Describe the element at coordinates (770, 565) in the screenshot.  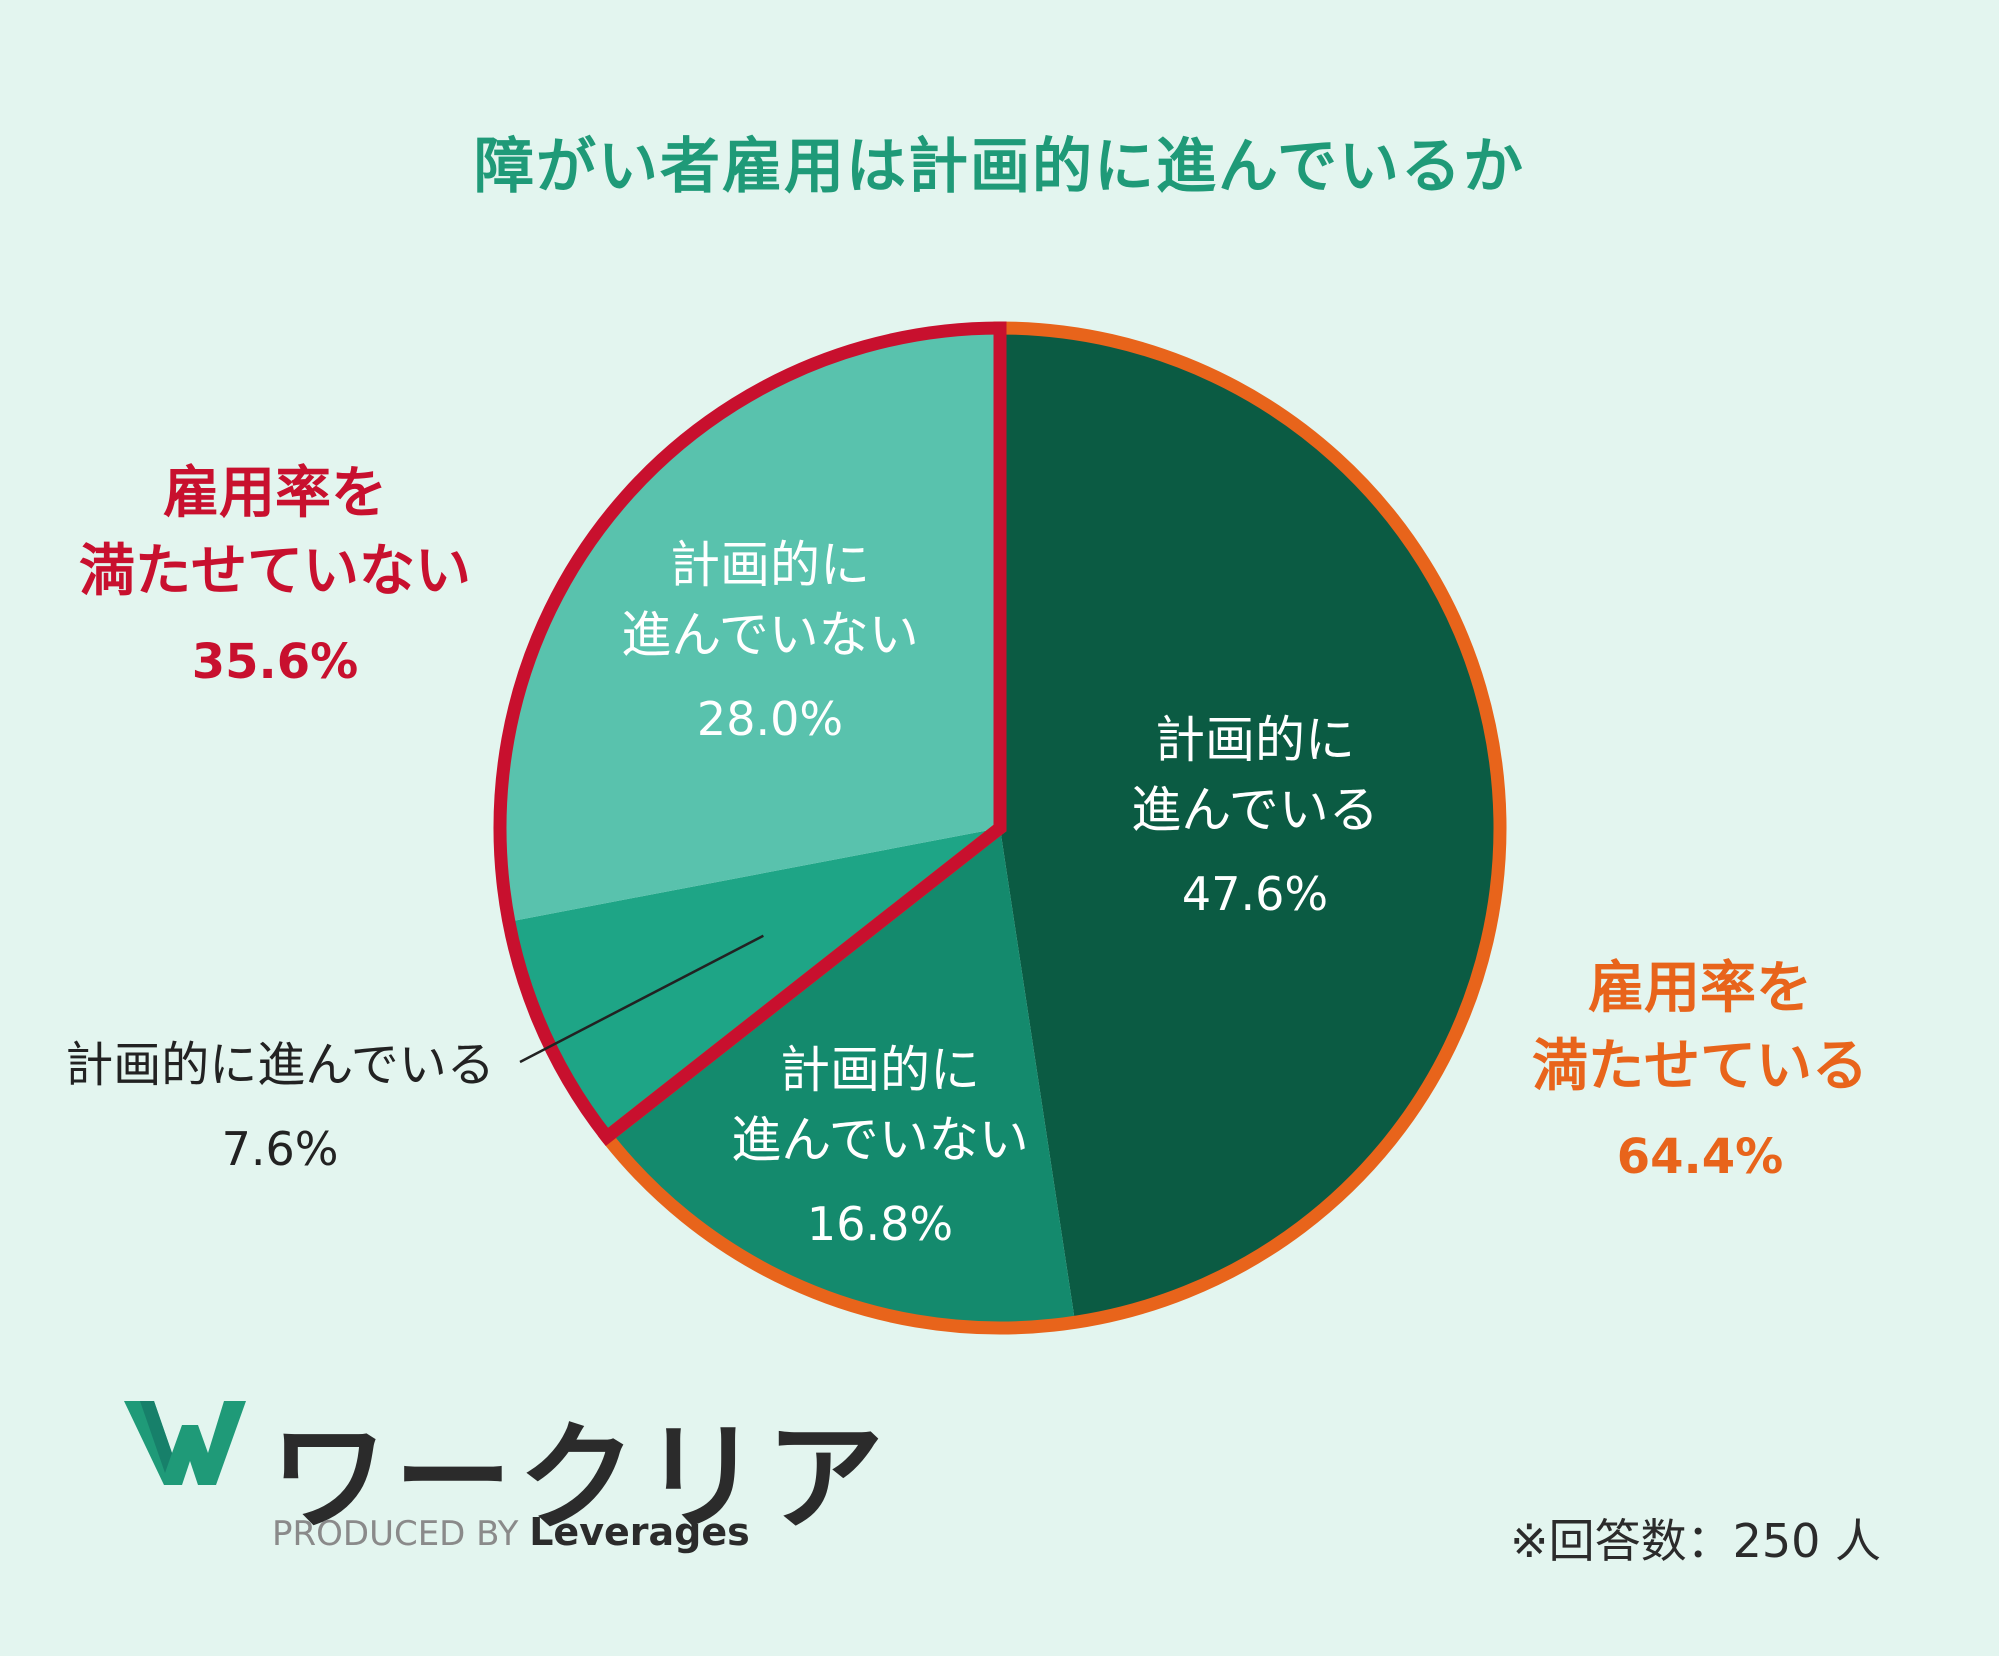
I see `slice-label-s3-line1: 計画的に` at that location.